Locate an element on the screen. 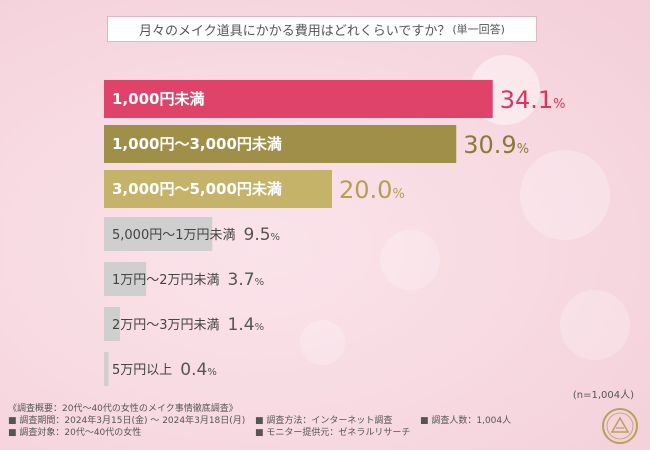  chart-title-sub: (単一回答) is located at coordinates (478, 29).